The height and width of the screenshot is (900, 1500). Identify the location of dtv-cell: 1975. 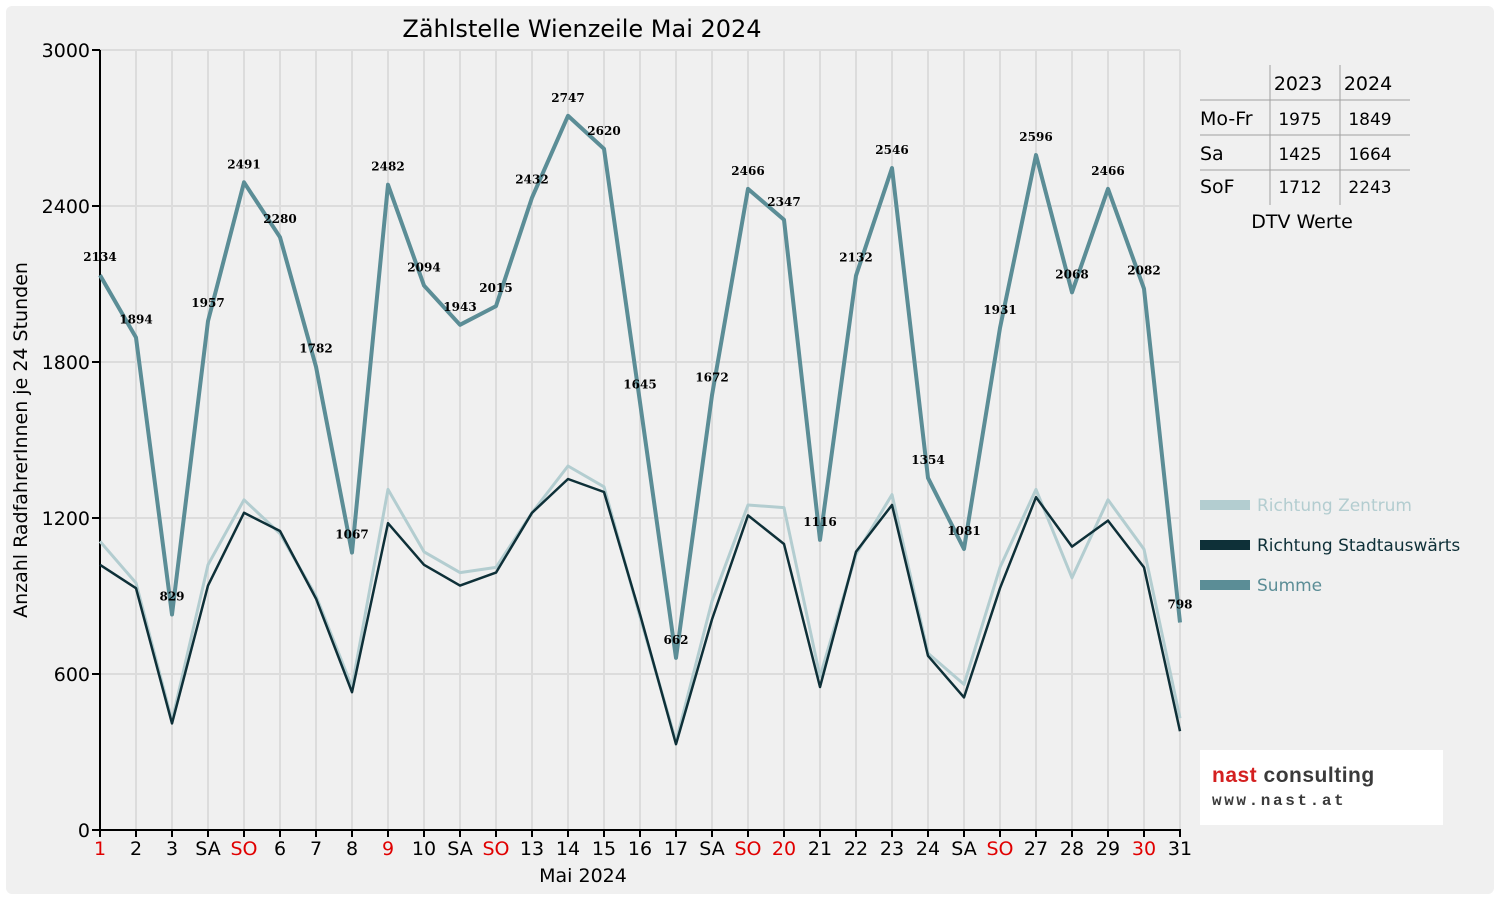
(1299, 120).